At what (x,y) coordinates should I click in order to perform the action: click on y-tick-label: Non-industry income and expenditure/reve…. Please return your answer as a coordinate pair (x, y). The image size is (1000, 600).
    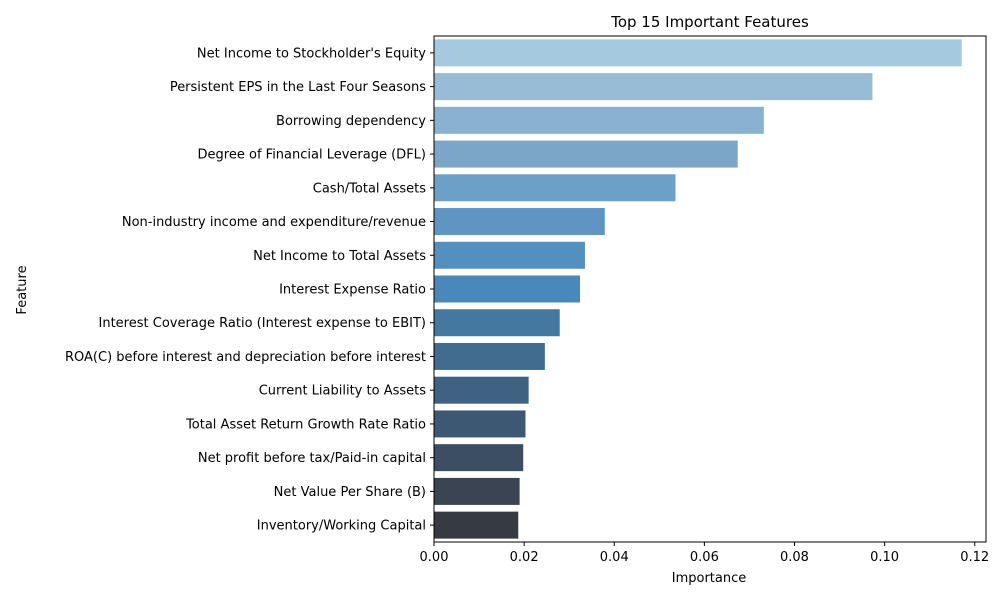
    Looking at the image, I should click on (274, 222).